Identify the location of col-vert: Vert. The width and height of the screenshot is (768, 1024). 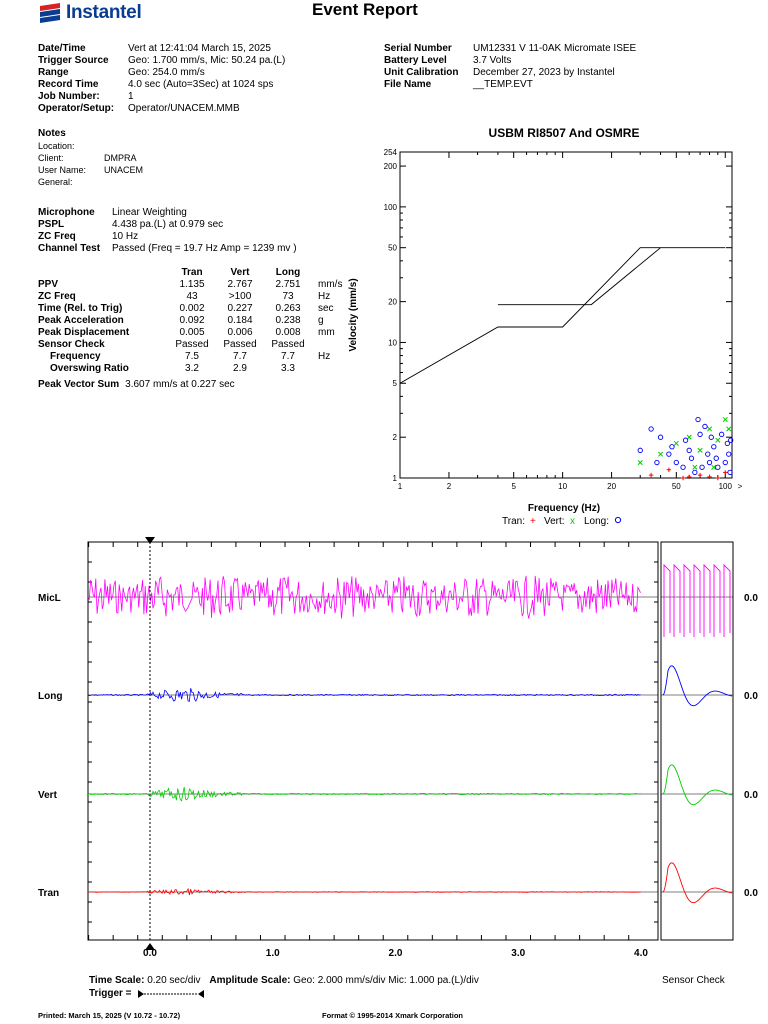
(240, 272).